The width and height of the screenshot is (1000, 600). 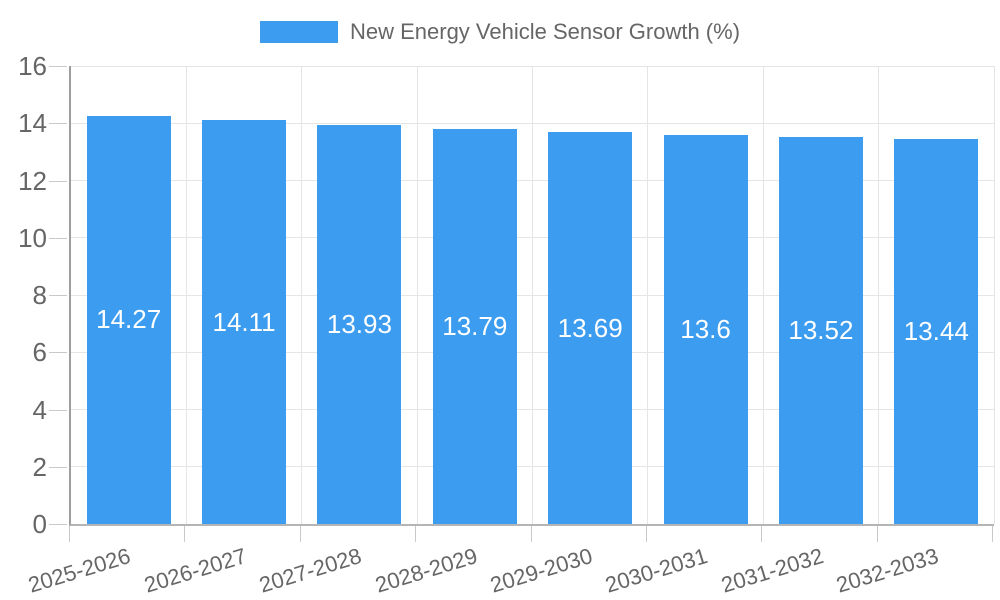 What do you see at coordinates (39, 466) in the screenshot?
I see `y-axis-label: 2` at bounding box center [39, 466].